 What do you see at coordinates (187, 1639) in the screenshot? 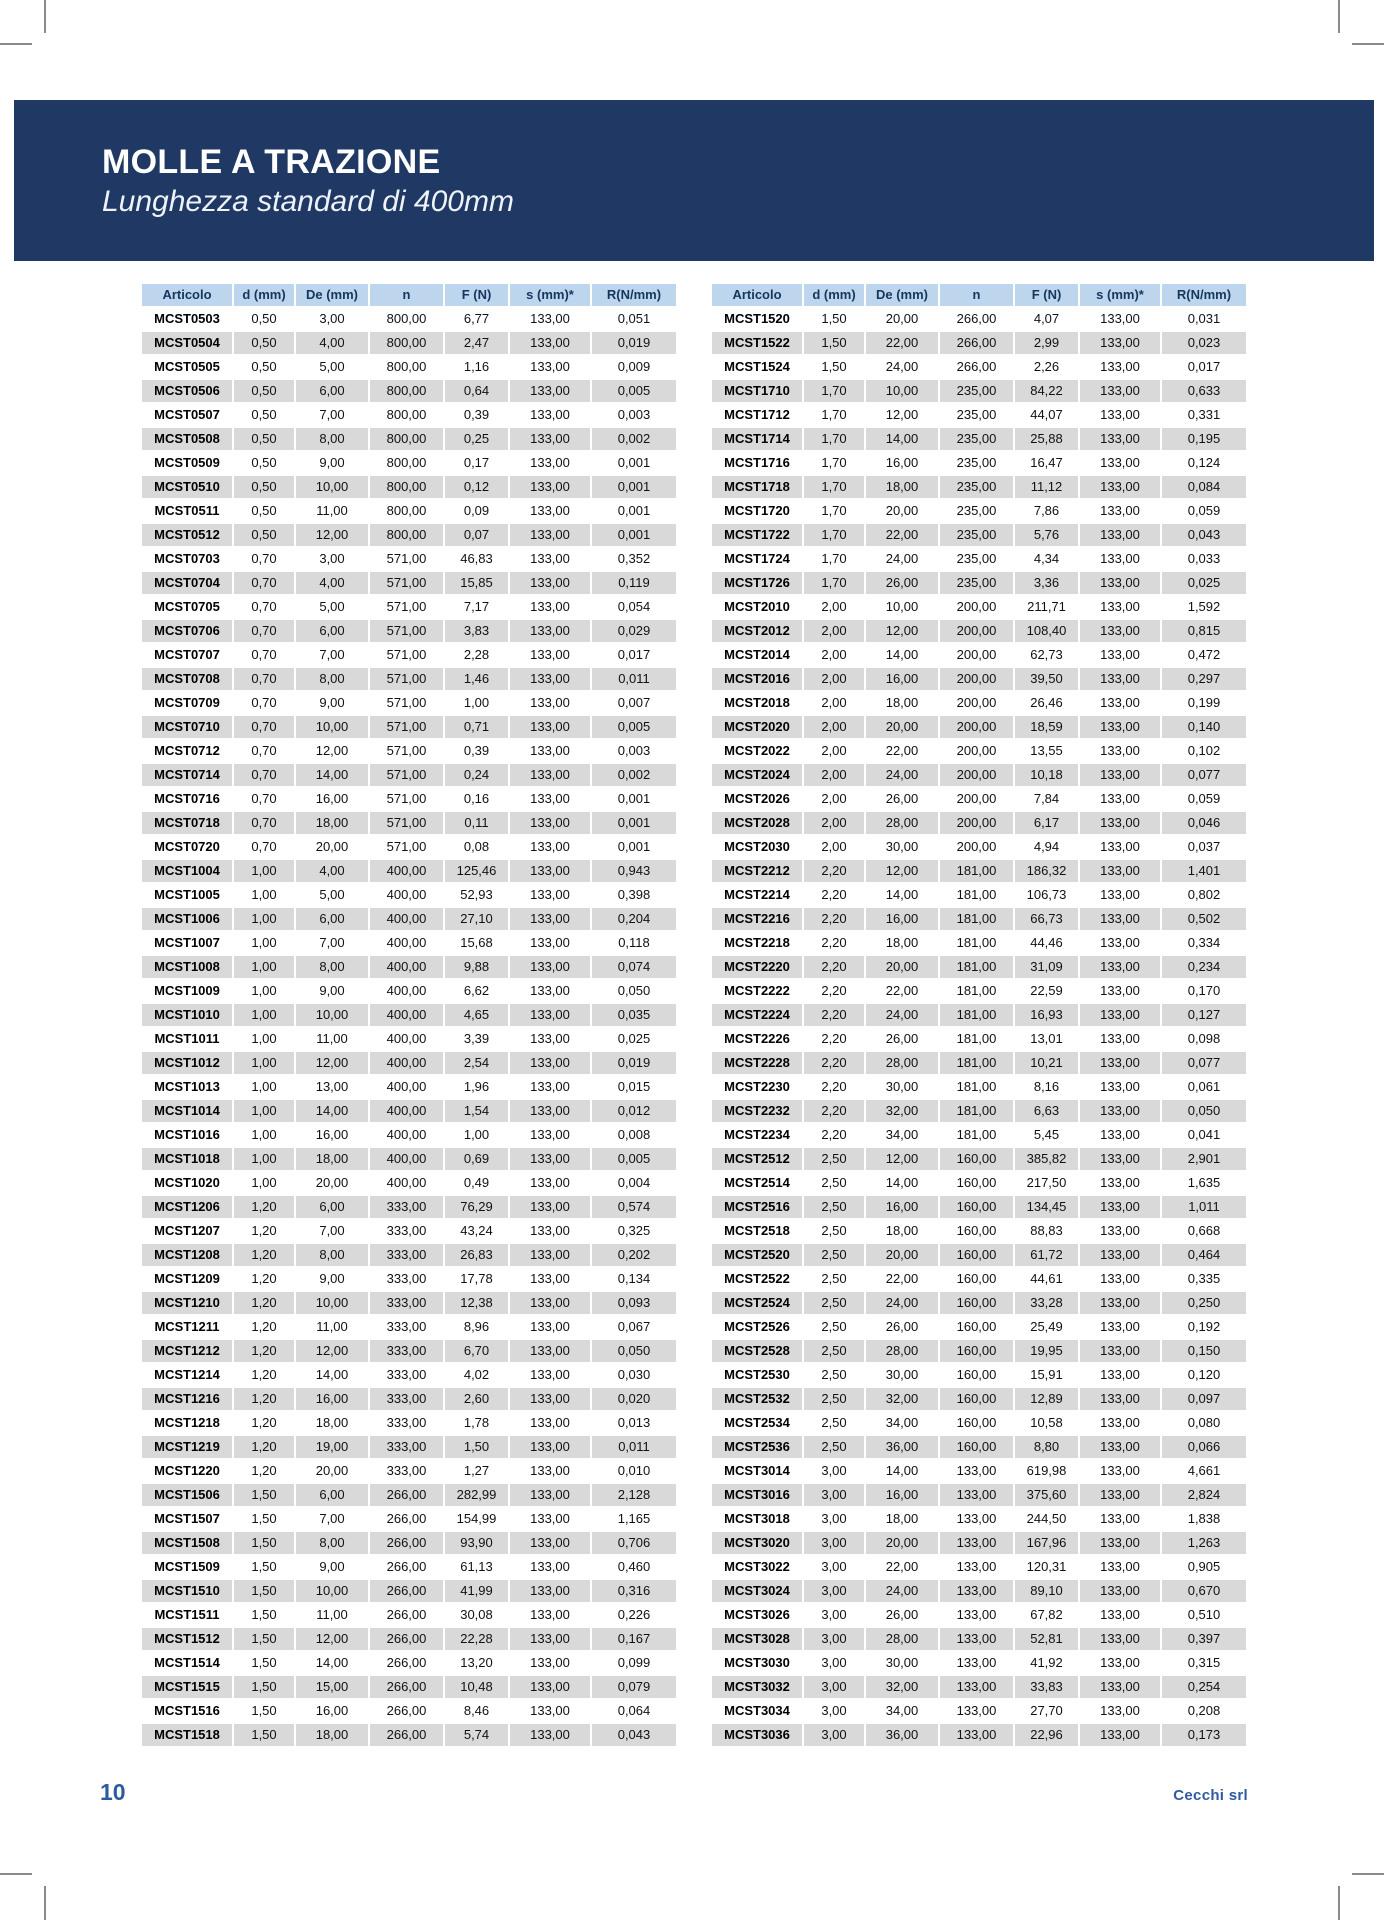
I see `cell-articolo: MCST1512` at bounding box center [187, 1639].